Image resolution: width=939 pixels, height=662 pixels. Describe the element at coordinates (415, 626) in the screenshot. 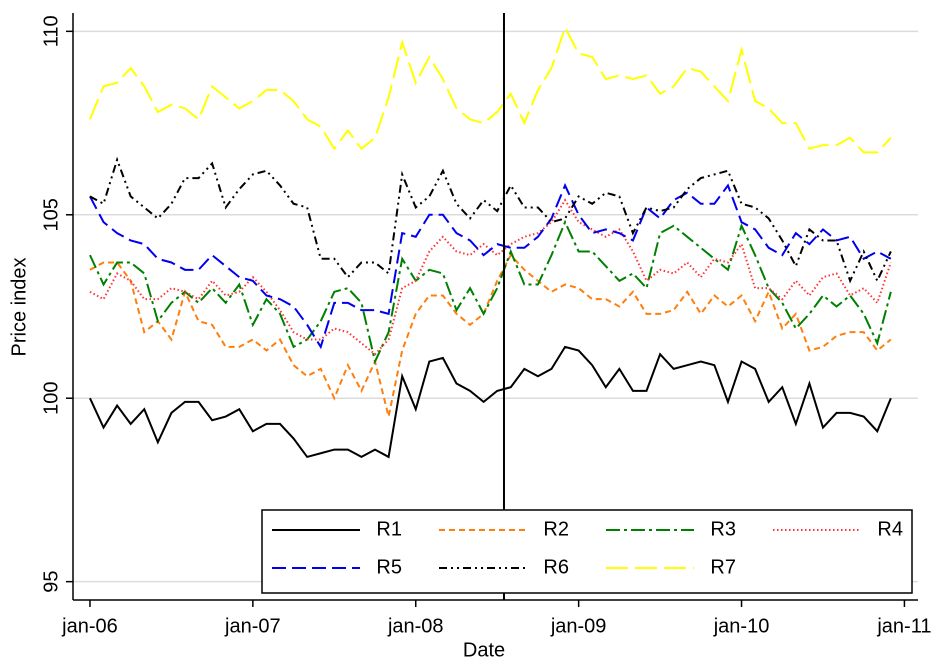

I see `x-tick-label: jan-08` at that location.